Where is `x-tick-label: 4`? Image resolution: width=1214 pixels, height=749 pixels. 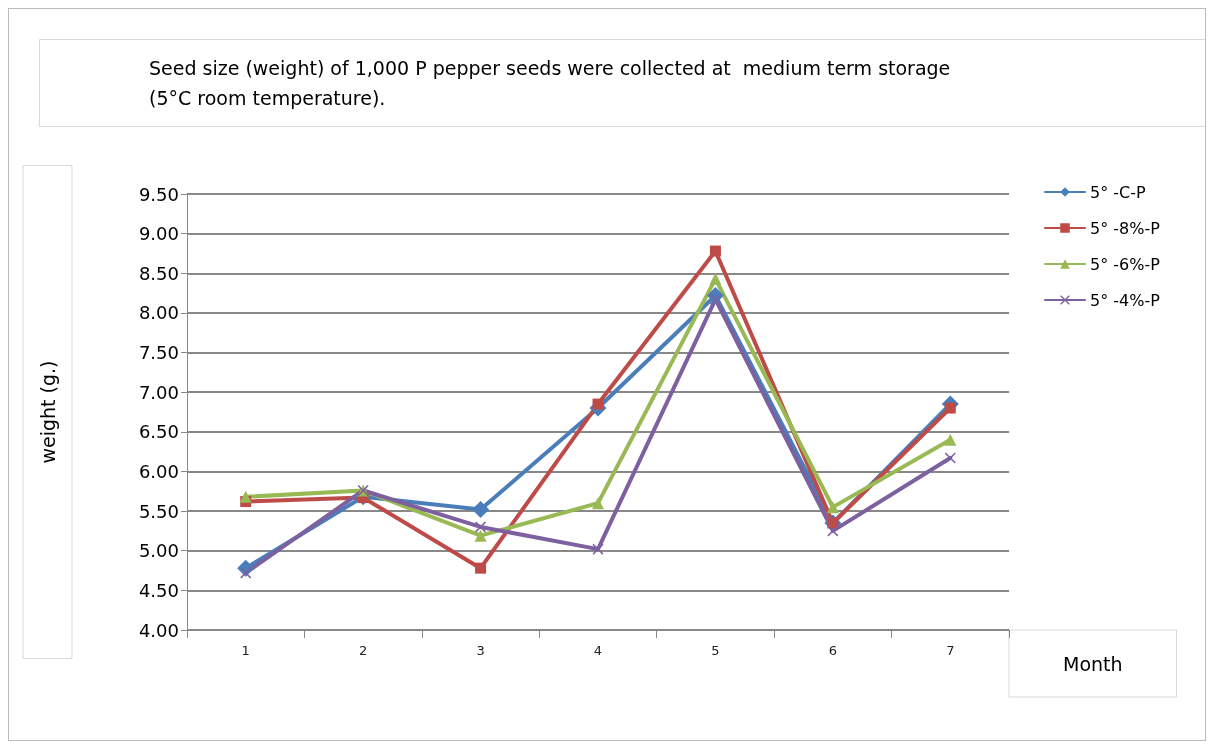
x-tick-label: 4 is located at coordinates (598, 650).